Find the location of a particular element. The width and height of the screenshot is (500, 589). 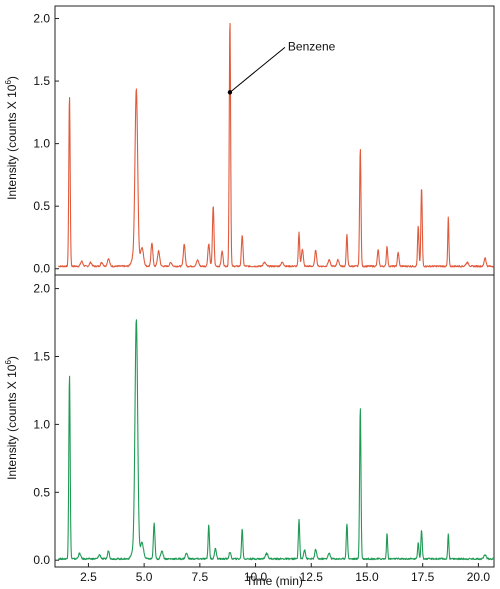

x-axis-title: Time (min) is located at coordinates (274, 581).